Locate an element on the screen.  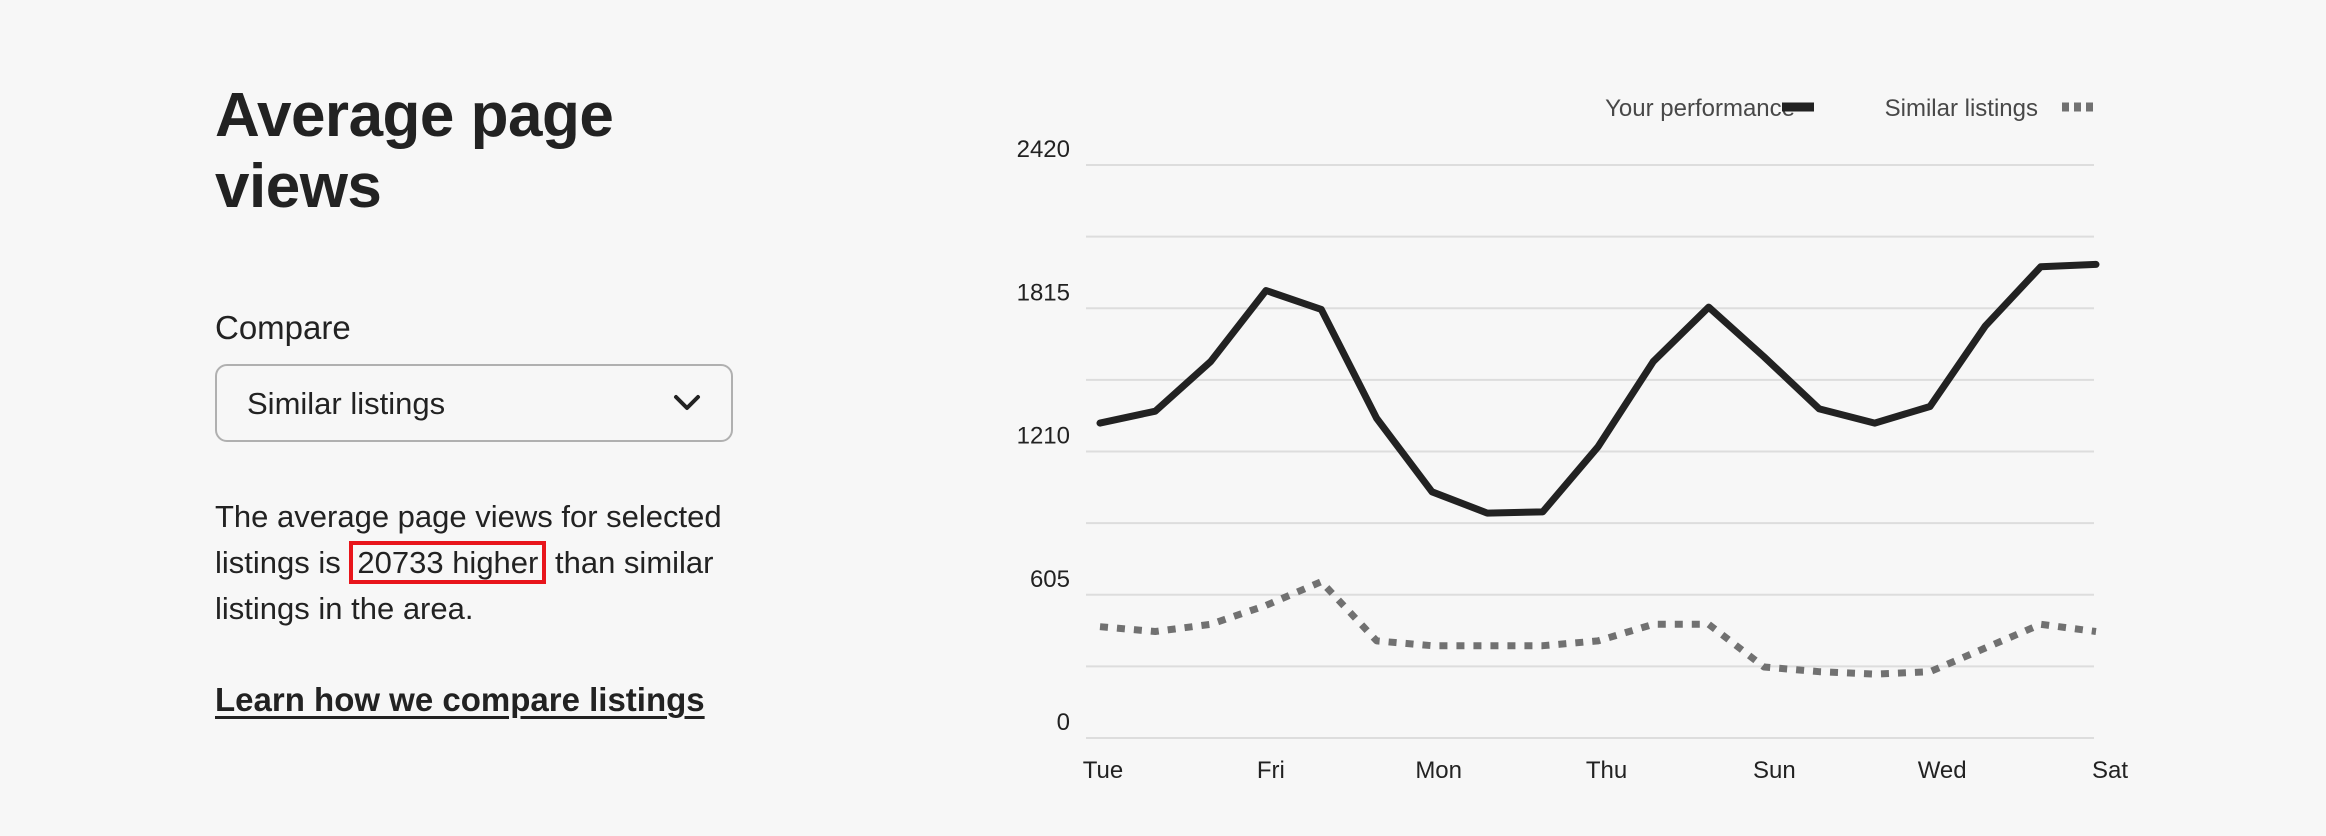
summary-after: than similar listings in the area. is located at coordinates (464, 585).